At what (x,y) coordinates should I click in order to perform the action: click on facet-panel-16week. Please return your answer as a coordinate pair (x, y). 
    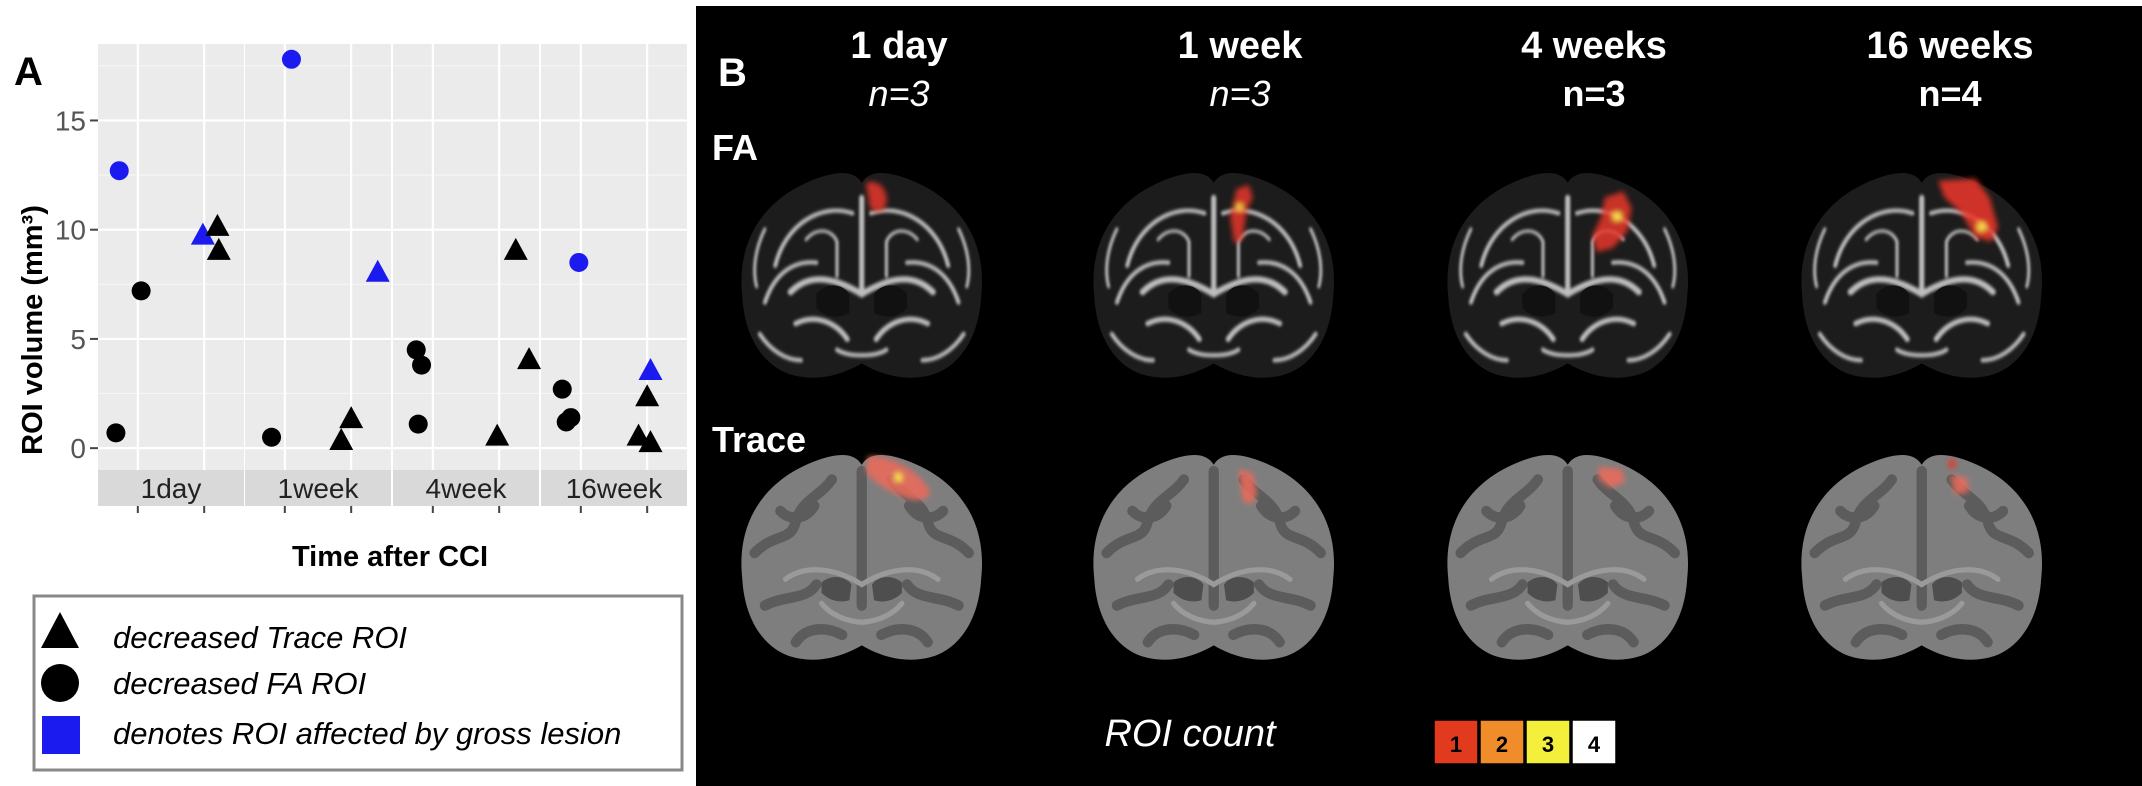
    Looking at the image, I should click on (614, 257).